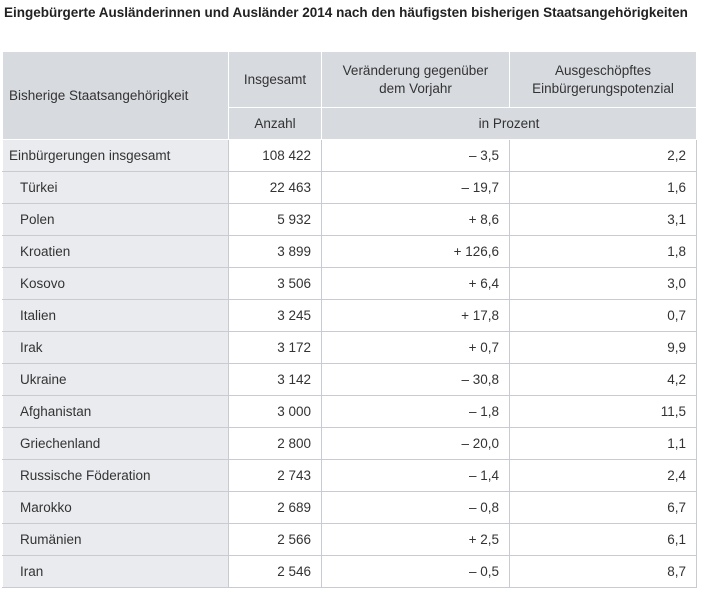 This screenshot has width=706, height=606. What do you see at coordinates (115, 379) in the screenshot?
I see `row-nationality: Ukraine` at bounding box center [115, 379].